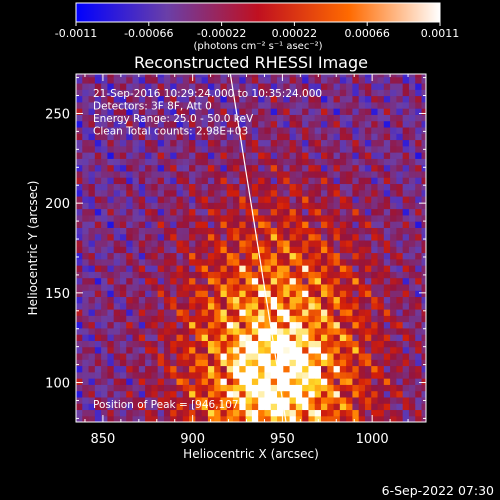 The width and height of the screenshot is (500, 500). I want to click on x-tick-label: 950, so click(282, 439).